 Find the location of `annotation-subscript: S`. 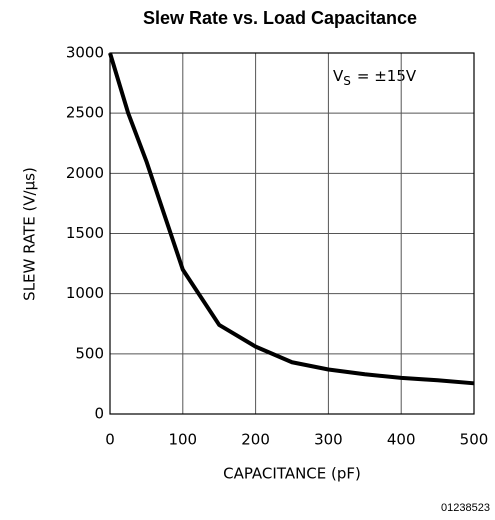

annotation-subscript: S is located at coordinates (347, 81).